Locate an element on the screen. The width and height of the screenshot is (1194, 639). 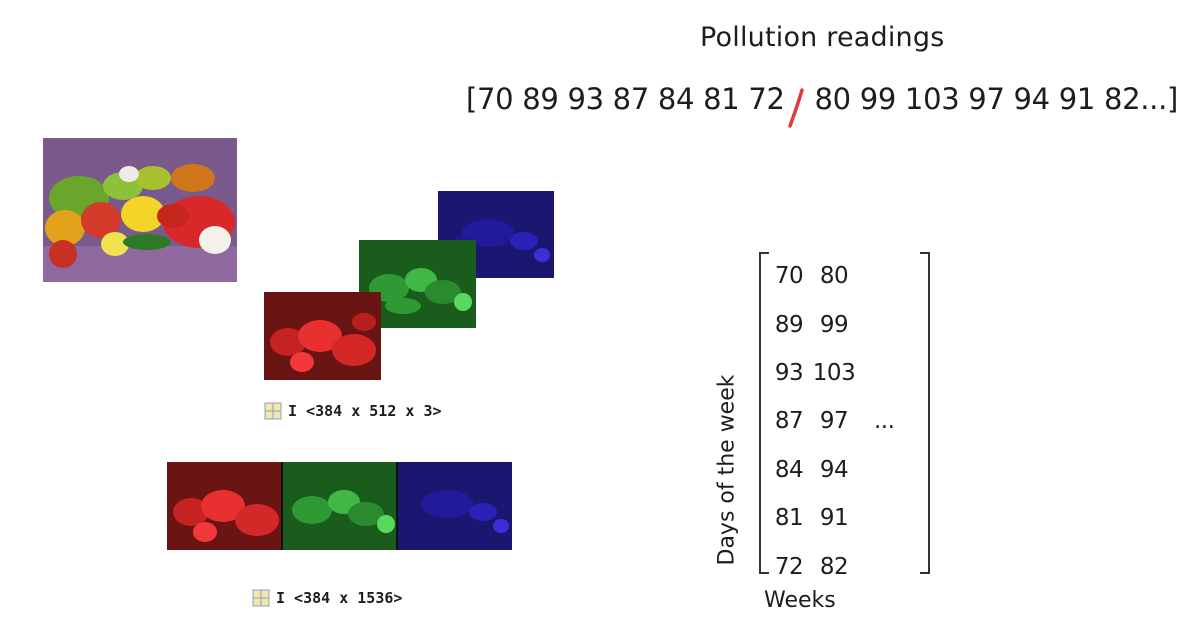
variable-label-3d: I <384 x 512 x 3> is located at coordinates (353, 411).